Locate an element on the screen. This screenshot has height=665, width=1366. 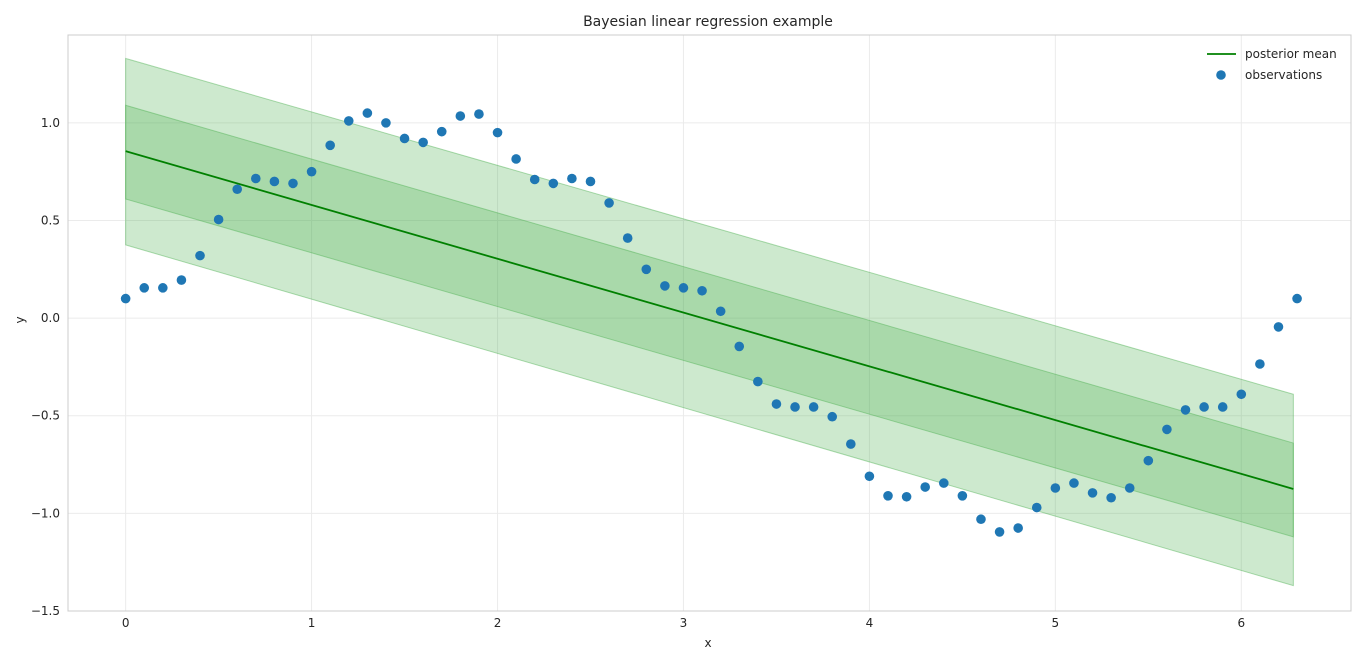
y-tick-label: −0.5 is located at coordinates (45, 416).